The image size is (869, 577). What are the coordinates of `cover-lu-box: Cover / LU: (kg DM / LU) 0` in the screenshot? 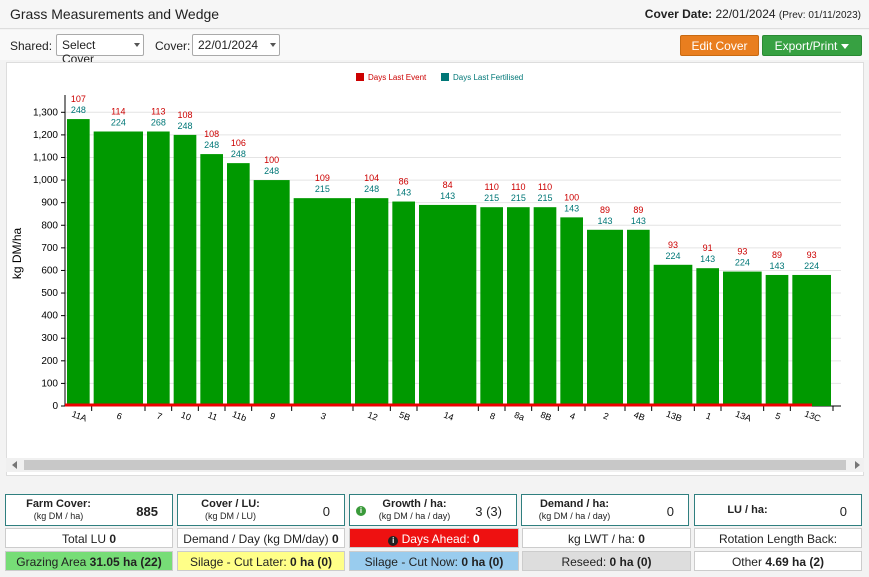 It's located at (261, 510).